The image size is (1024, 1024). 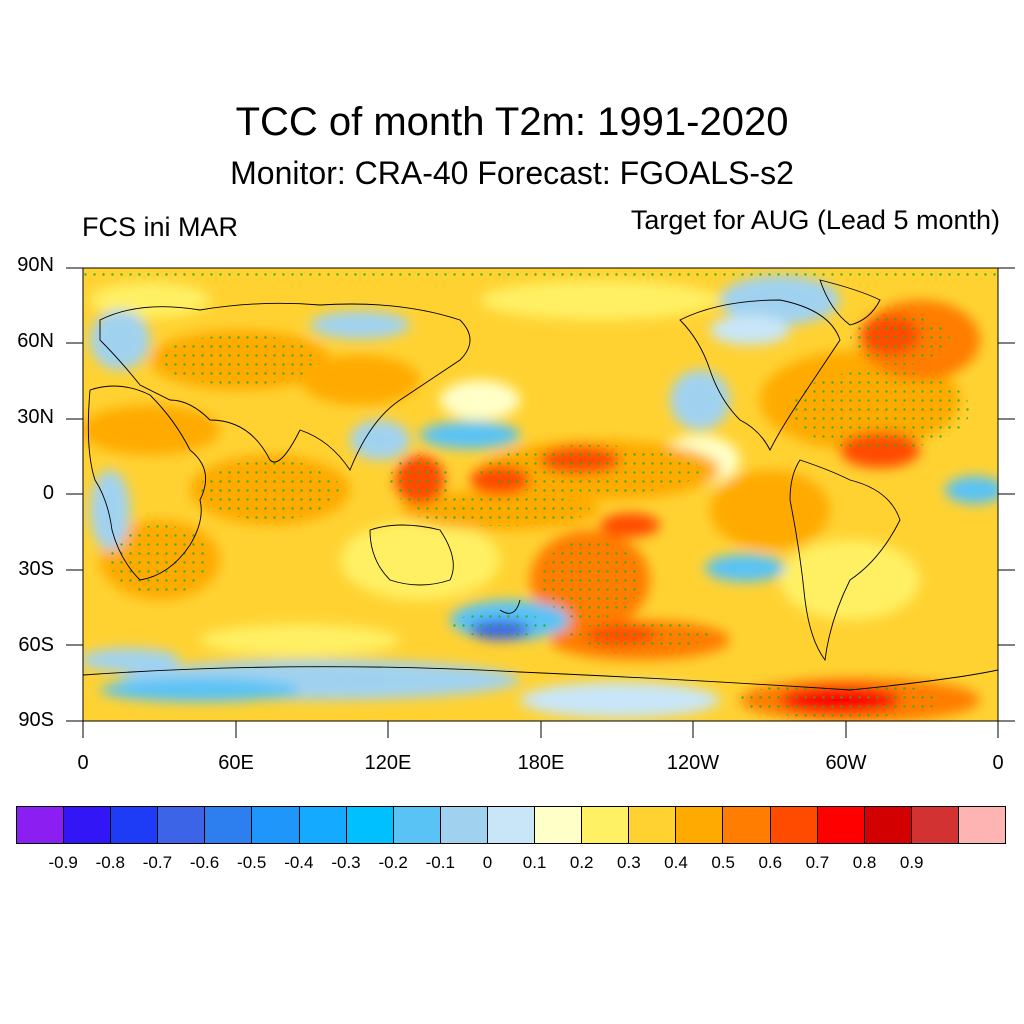 What do you see at coordinates (157, 862) in the screenshot?
I see `colorbar-label: -0.7` at bounding box center [157, 862].